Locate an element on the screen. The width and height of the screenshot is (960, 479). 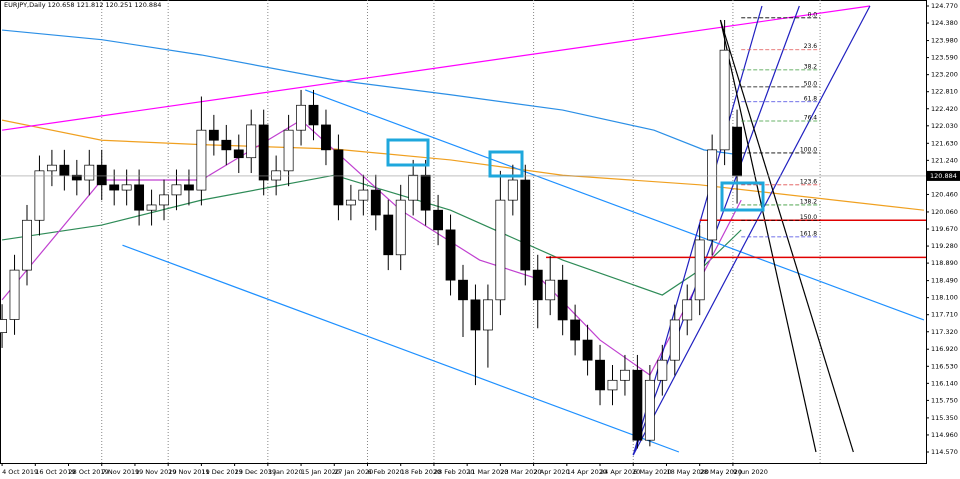
y-tick-label: 118.890 is located at coordinates (944, 263).